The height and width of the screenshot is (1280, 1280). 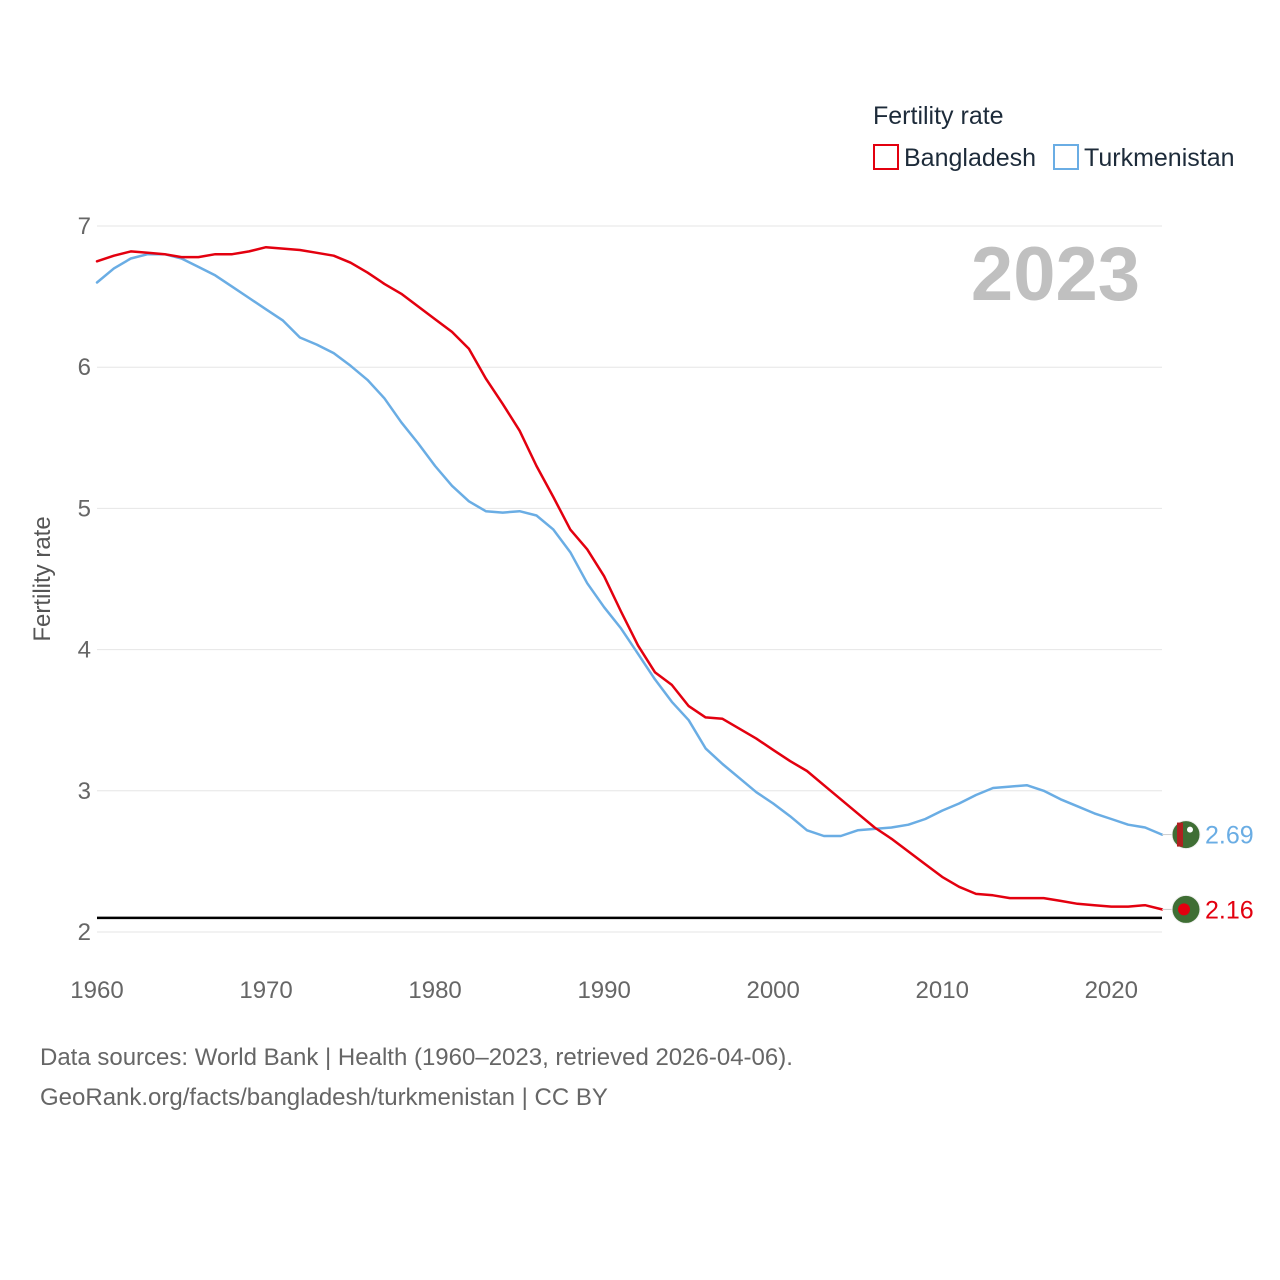 What do you see at coordinates (886, 157) in the screenshot?
I see `legend-swatch-bangladesh` at bounding box center [886, 157].